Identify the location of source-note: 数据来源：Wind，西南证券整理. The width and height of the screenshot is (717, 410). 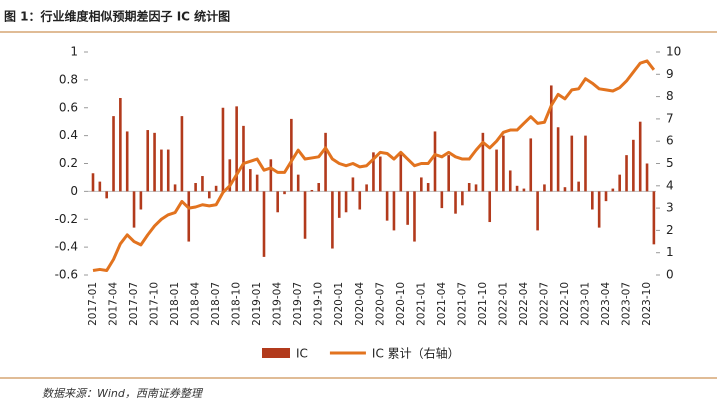
(123, 393).